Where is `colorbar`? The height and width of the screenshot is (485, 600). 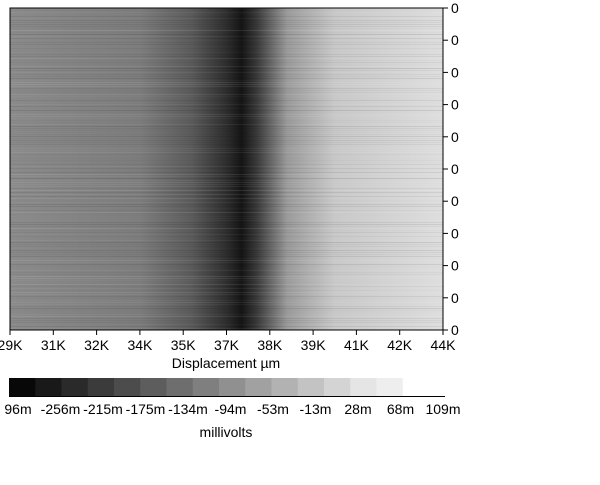
colorbar is located at coordinates (227, 387).